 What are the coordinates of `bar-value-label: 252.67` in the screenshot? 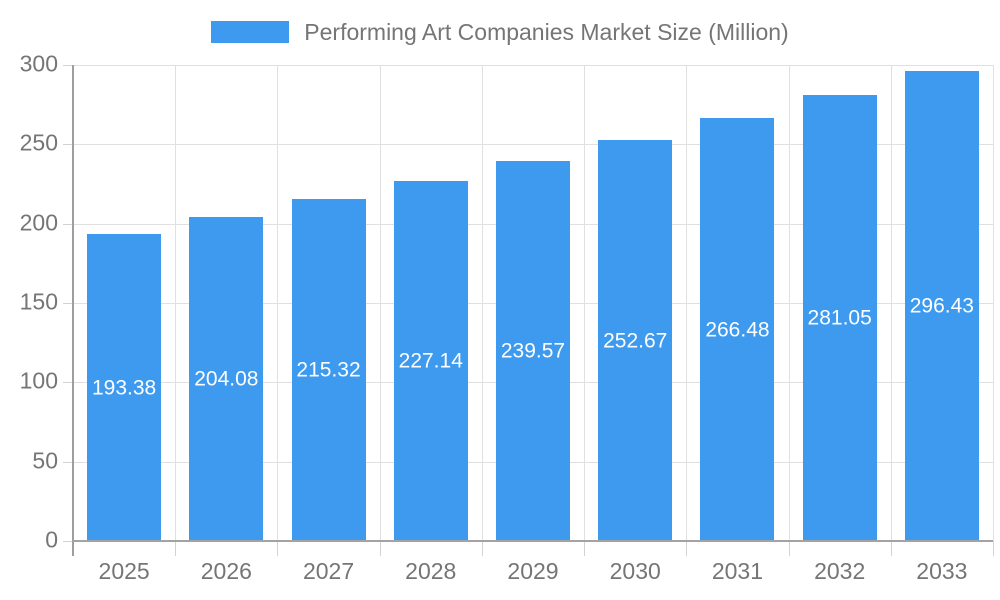 It's located at (635, 341).